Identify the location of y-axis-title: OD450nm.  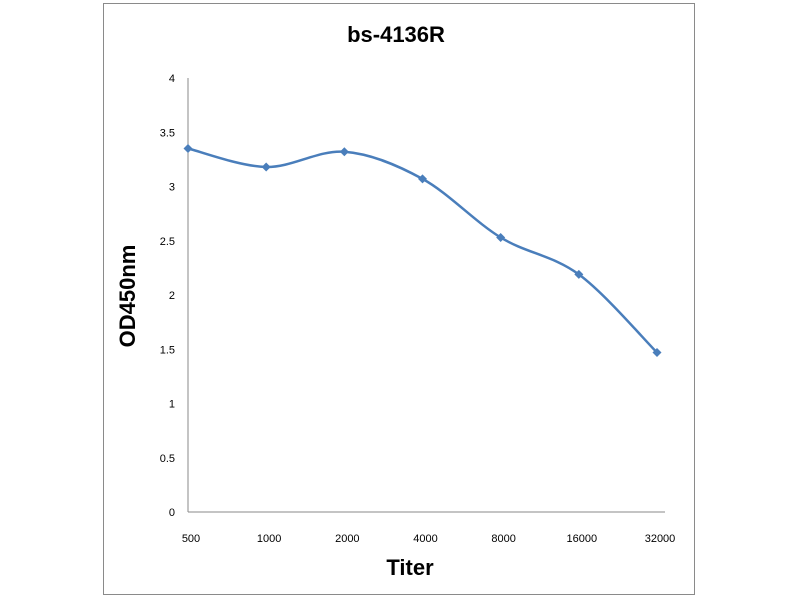
(127, 296).